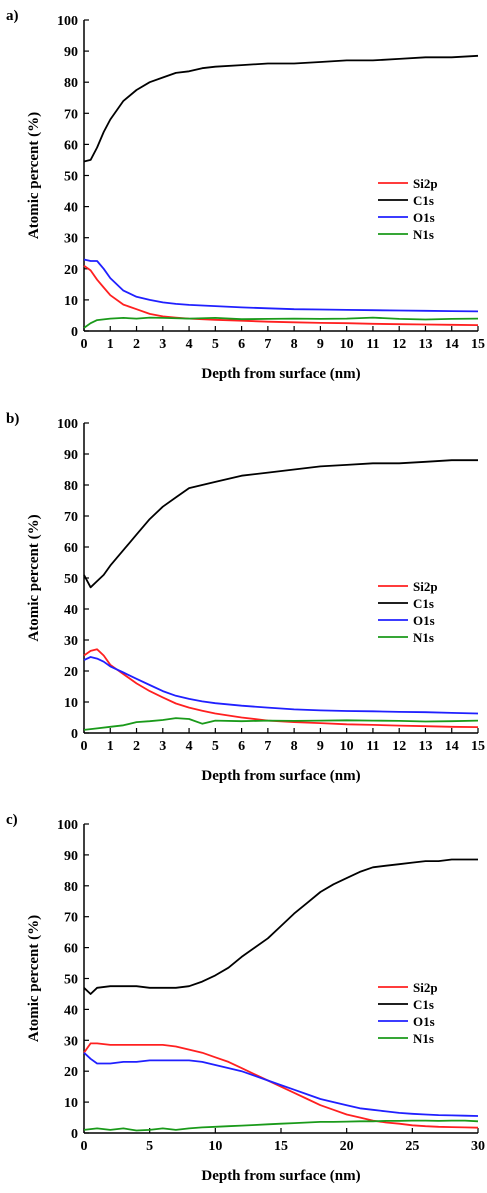 This screenshot has width=487, height=1193. I want to click on x-tick-label: 9, so click(320, 746).